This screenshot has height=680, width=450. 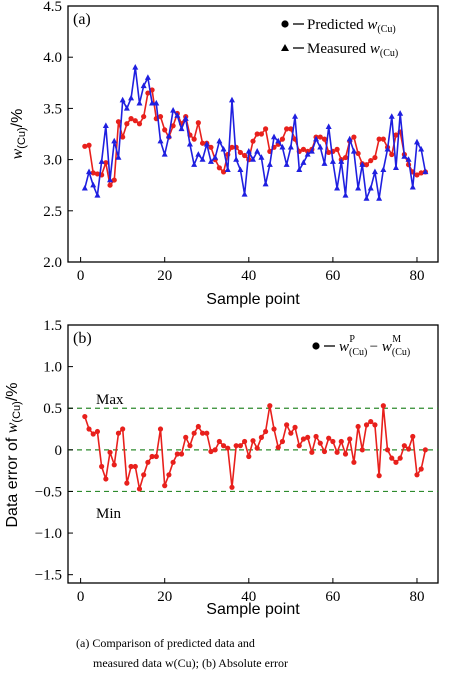 What do you see at coordinates (18, 134) in the screenshot?
I see `y-axis-title-a: w(Cu)/%` at bounding box center [18, 134].